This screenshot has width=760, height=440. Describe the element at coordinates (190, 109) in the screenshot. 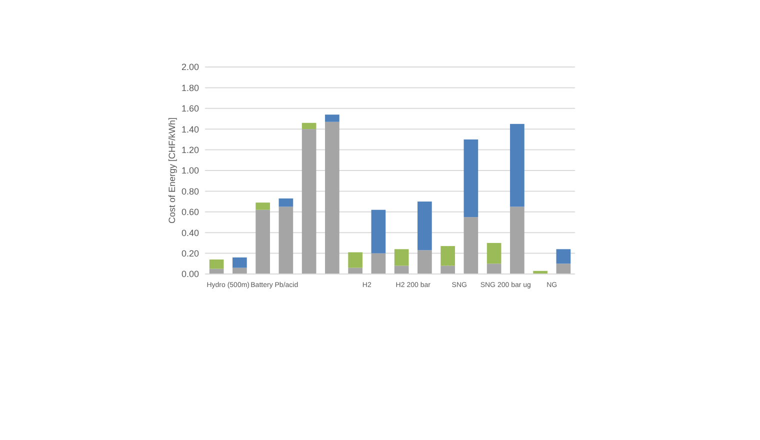

I see `y-tick-label: 1.60` at that location.